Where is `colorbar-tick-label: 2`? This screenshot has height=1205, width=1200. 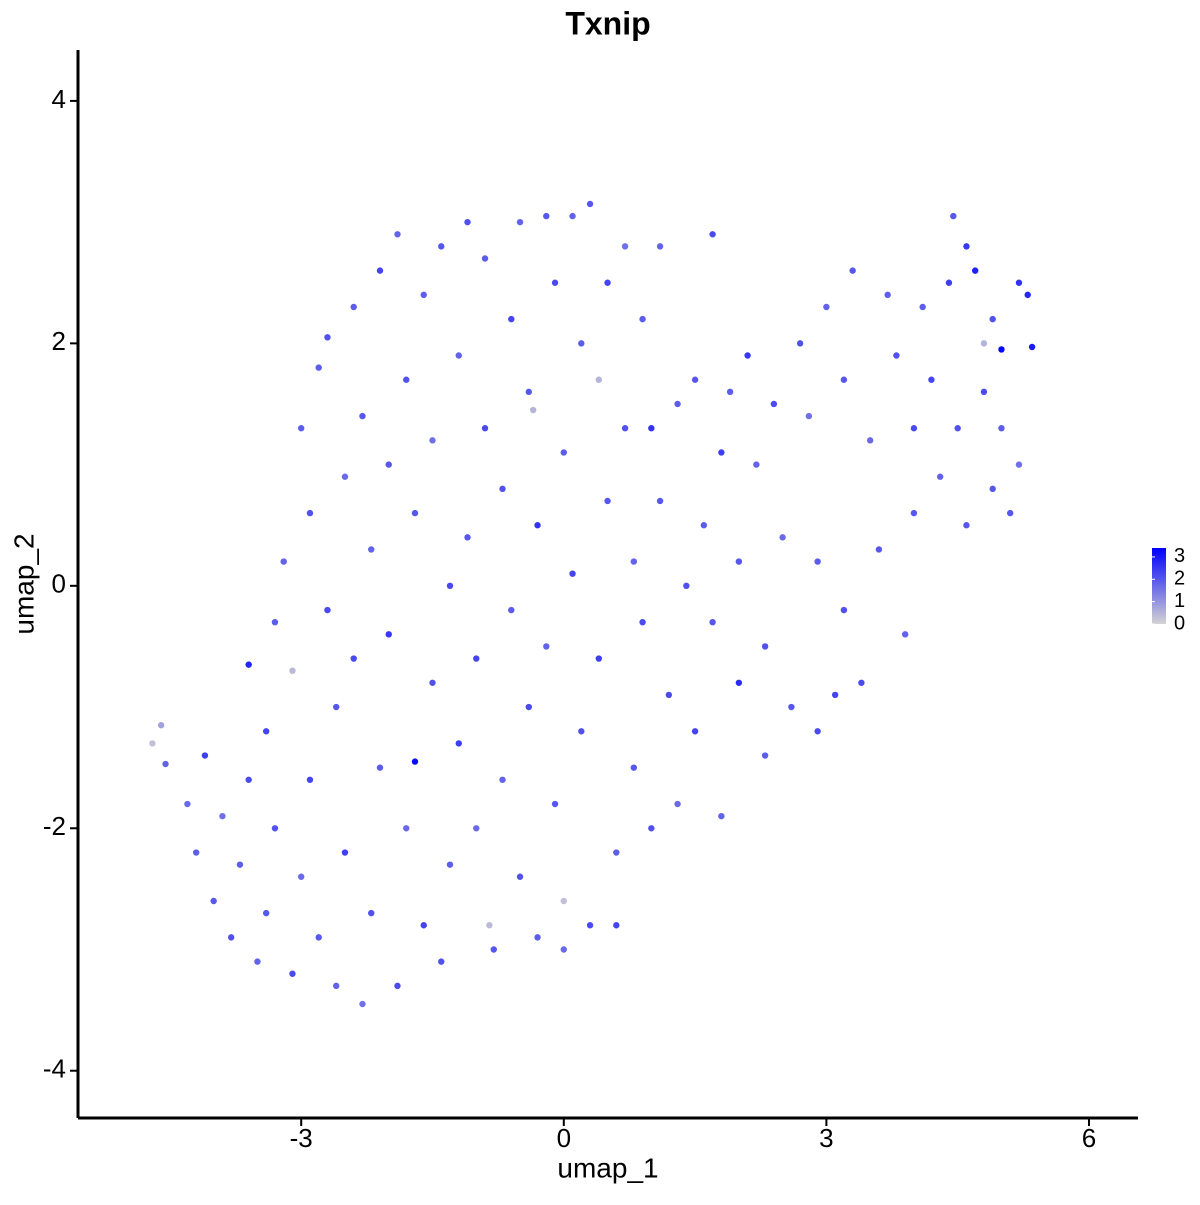 colorbar-tick-label: 2 is located at coordinates (1179, 579).